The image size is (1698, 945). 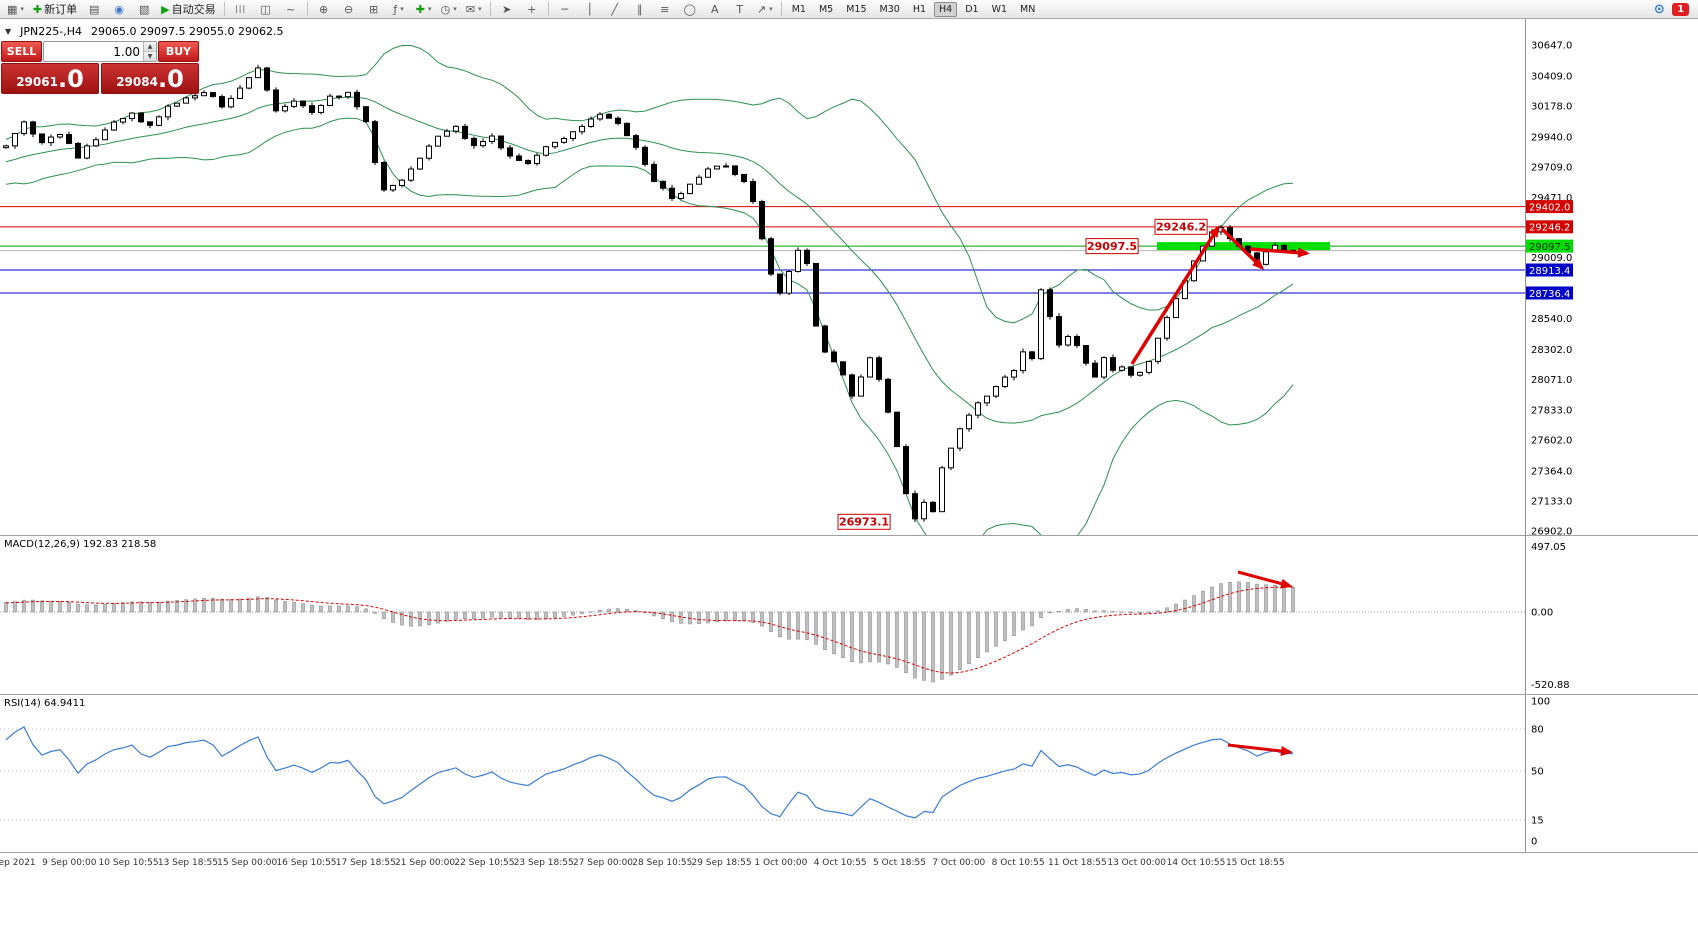 What do you see at coordinates (425, 863) in the screenshot?
I see `time-axis-label: 21 Sep 00:00` at bounding box center [425, 863].